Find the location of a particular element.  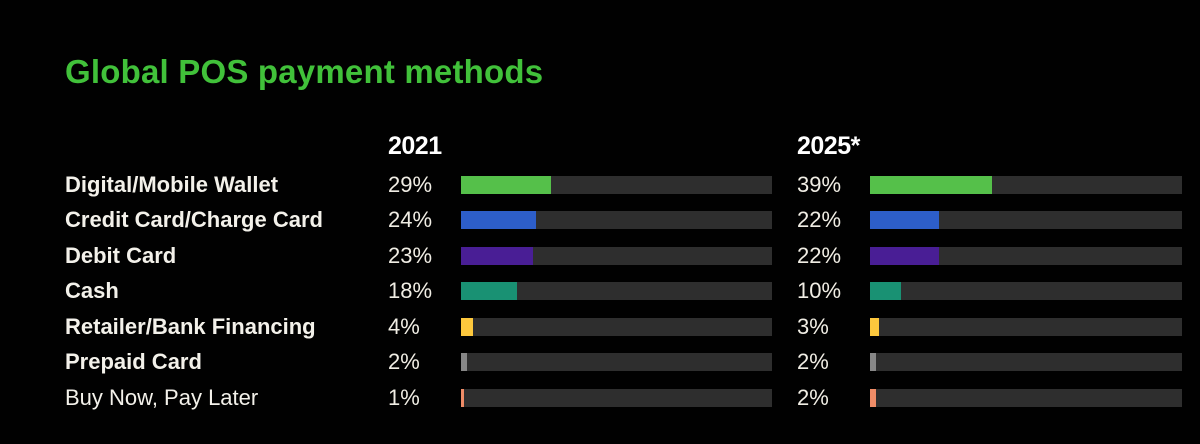

chart-row: Credit Card/Charge Card 24% 22% is located at coordinates (624, 221).